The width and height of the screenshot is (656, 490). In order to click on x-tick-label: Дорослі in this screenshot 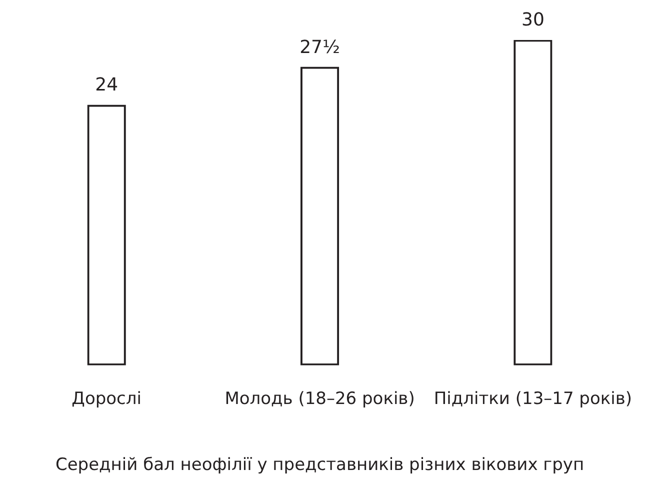, I will do `click(107, 398)`.